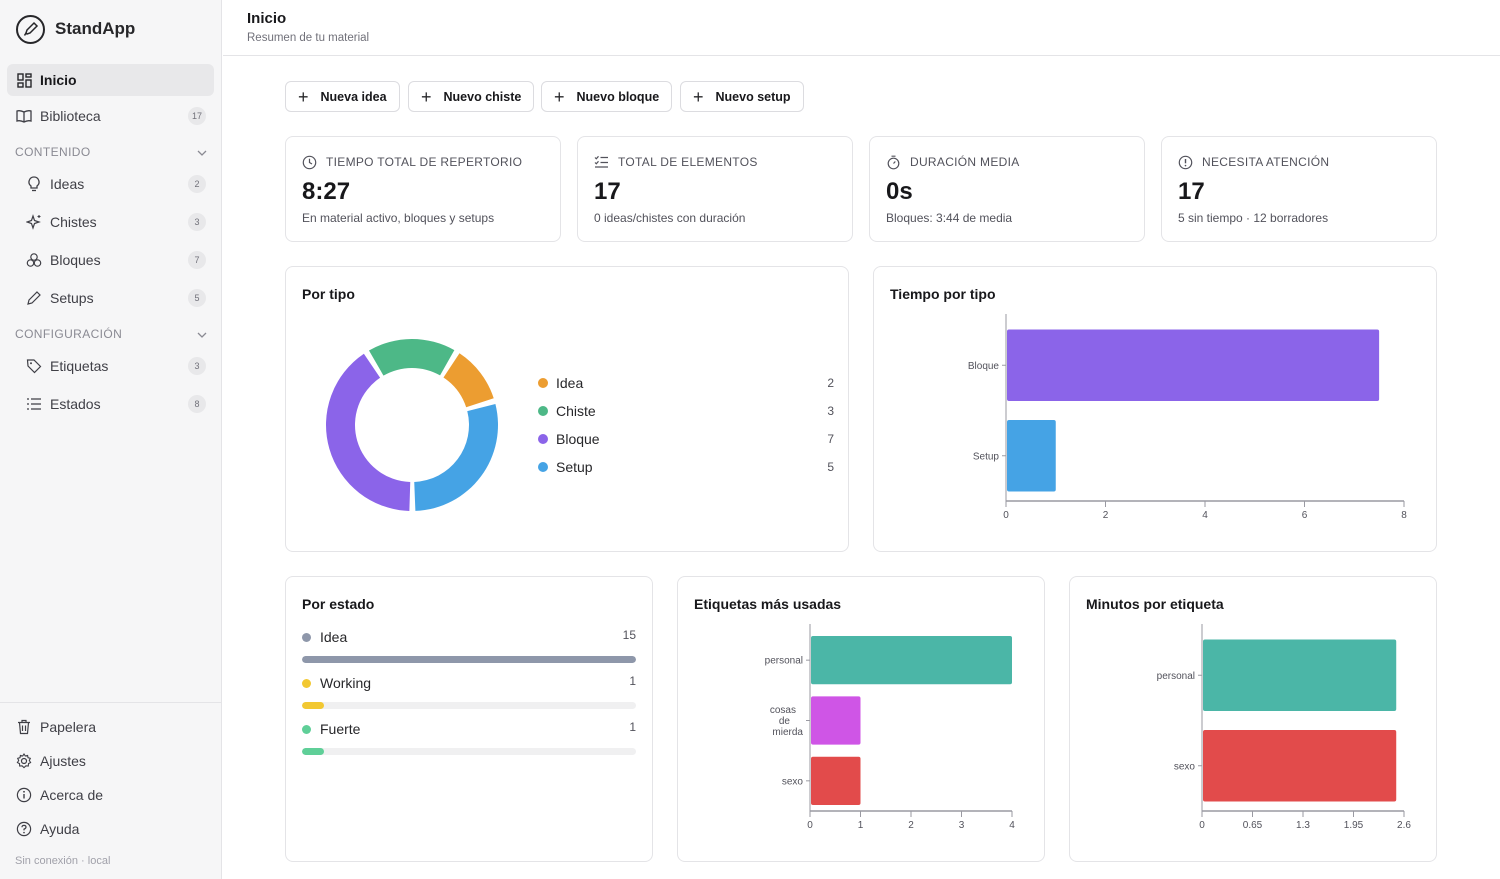  I want to click on count-badge: 17, so click(196, 116).